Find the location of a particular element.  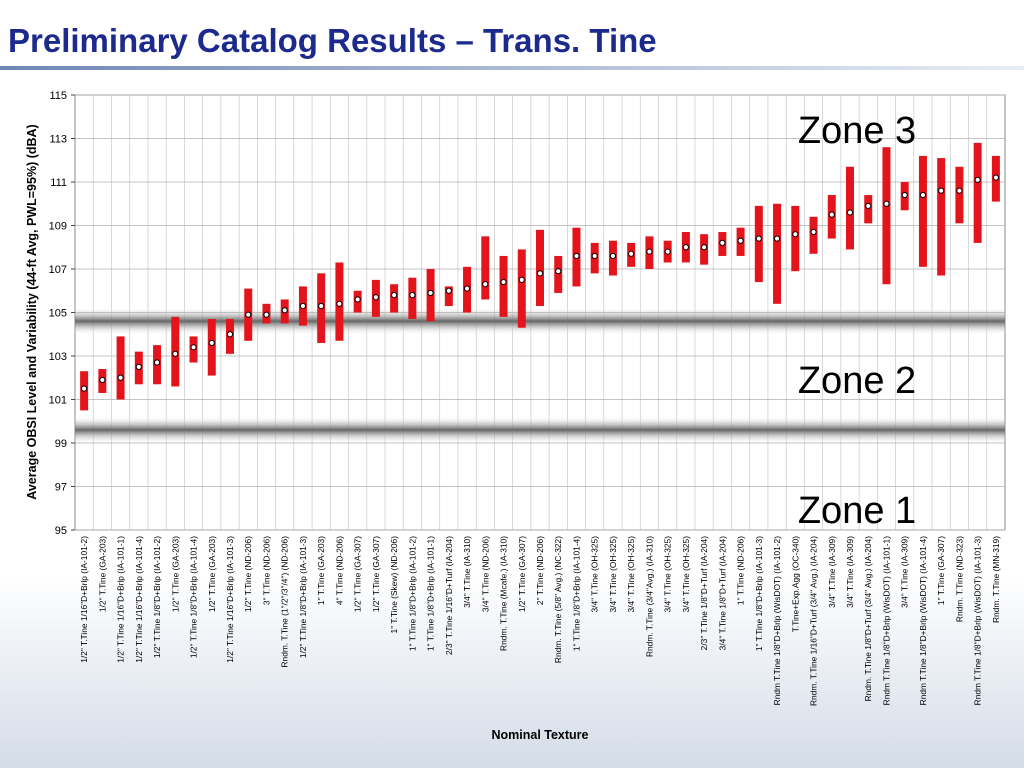

zone-band is located at coordinates (540, 429).